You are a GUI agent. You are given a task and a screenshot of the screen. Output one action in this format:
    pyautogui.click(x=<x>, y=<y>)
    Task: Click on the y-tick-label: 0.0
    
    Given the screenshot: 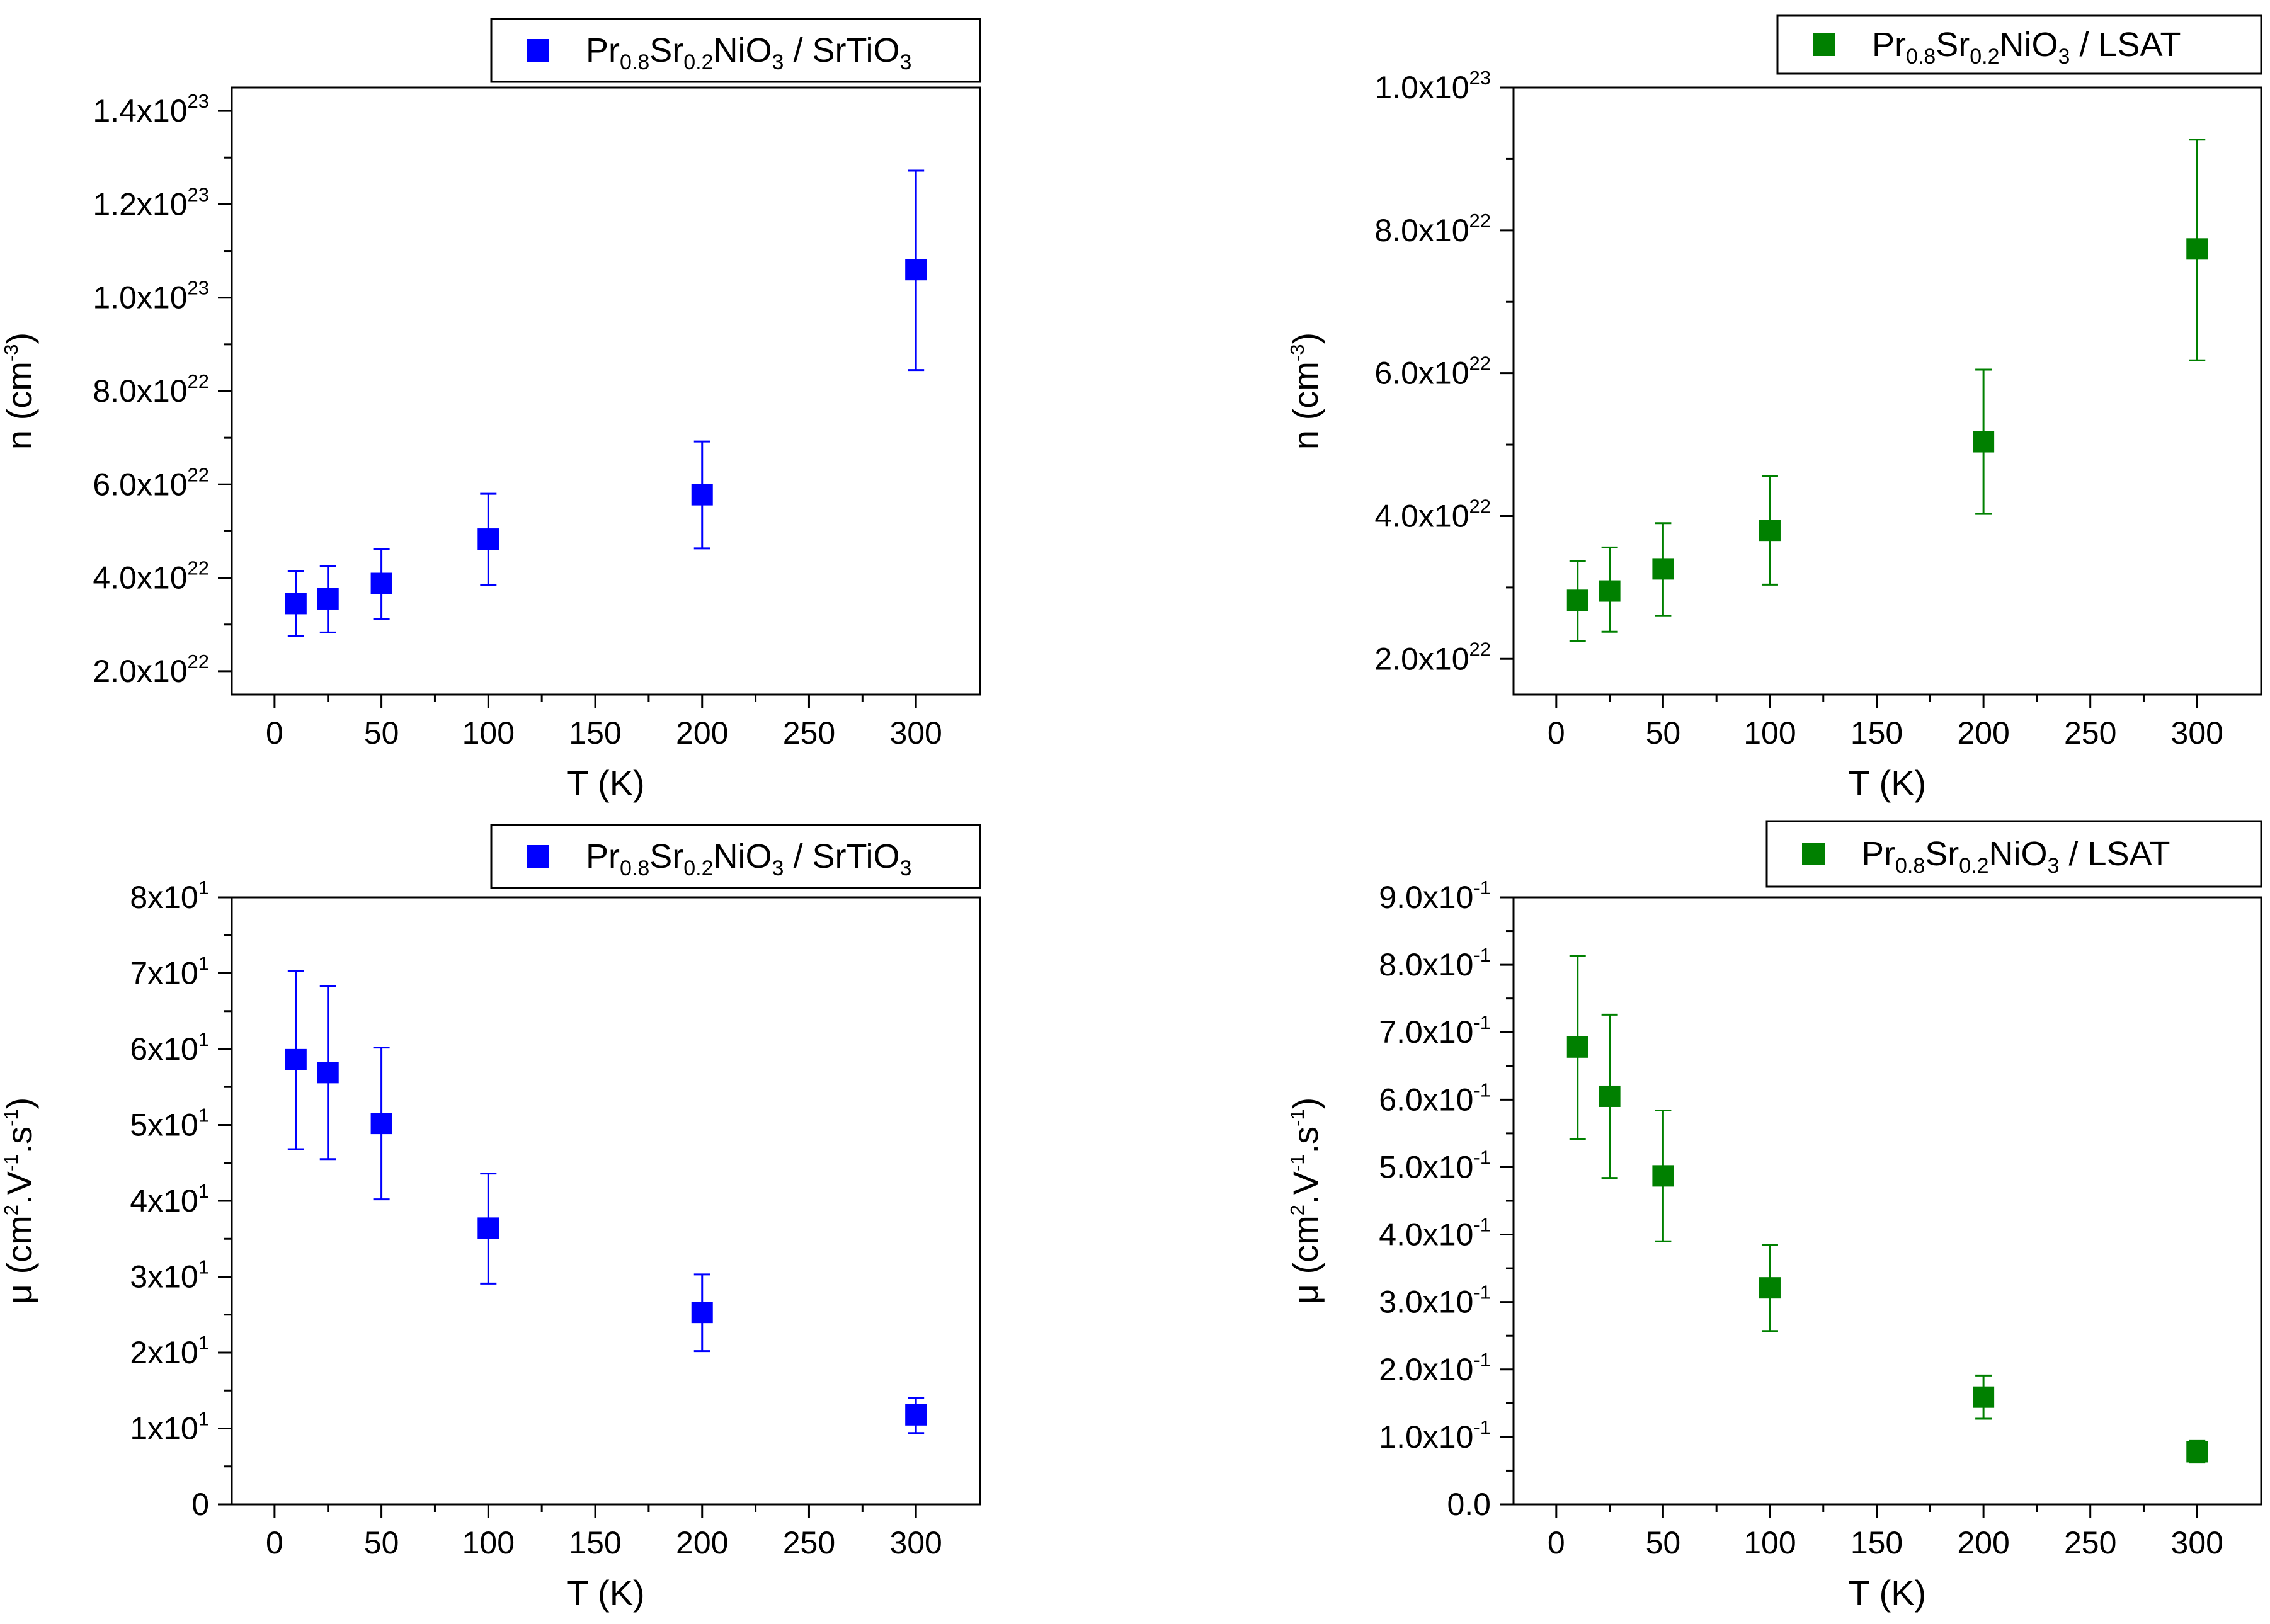 What is the action you would take?
    pyautogui.click(x=1469, y=1505)
    